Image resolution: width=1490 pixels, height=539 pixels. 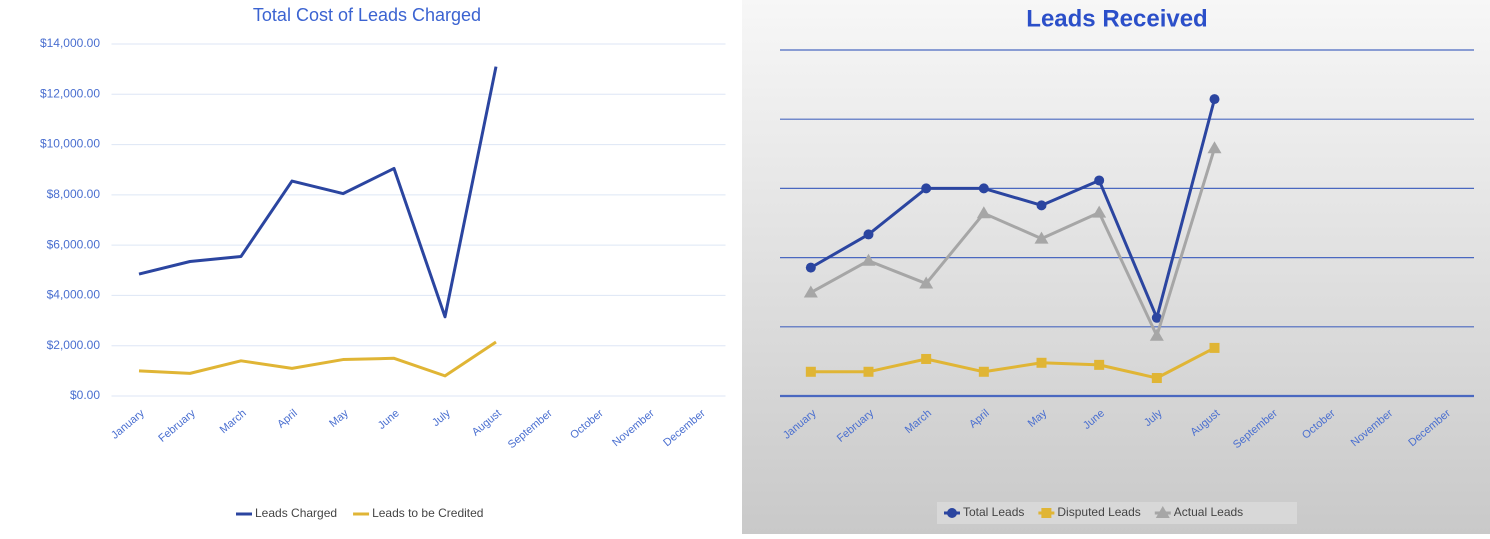 I want to click on y-tick-label: $4,000.00, so click(x=74, y=295).